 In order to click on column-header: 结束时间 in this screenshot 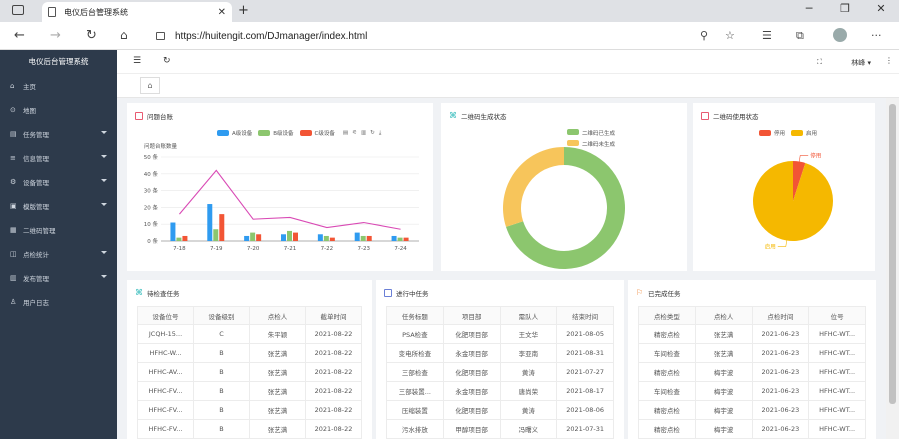, I will do `click(585, 315)`.